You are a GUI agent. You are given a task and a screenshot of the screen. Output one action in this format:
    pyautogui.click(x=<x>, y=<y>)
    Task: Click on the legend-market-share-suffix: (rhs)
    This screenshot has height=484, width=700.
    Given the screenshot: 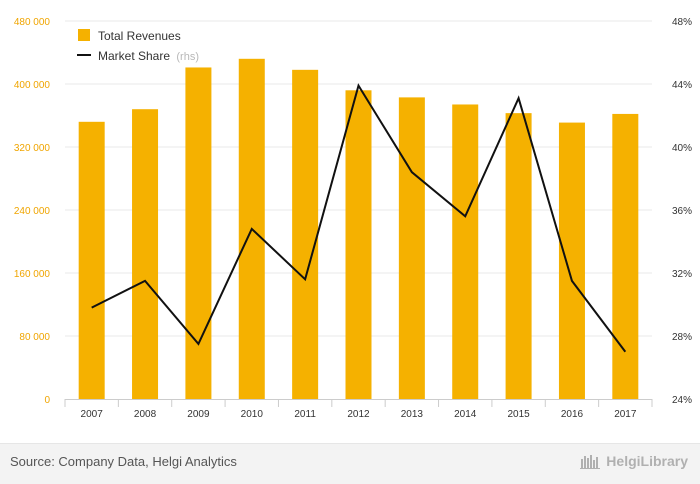 What is the action you would take?
    pyautogui.click(x=187, y=57)
    